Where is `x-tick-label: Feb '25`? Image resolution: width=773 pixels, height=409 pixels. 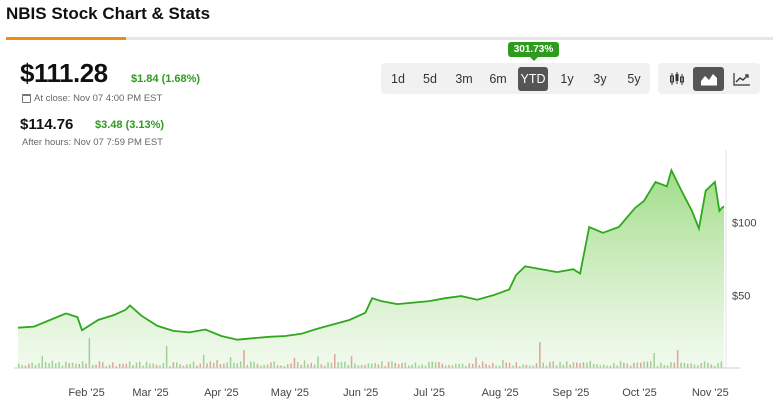 x-tick-label: Feb '25 is located at coordinates (86, 393).